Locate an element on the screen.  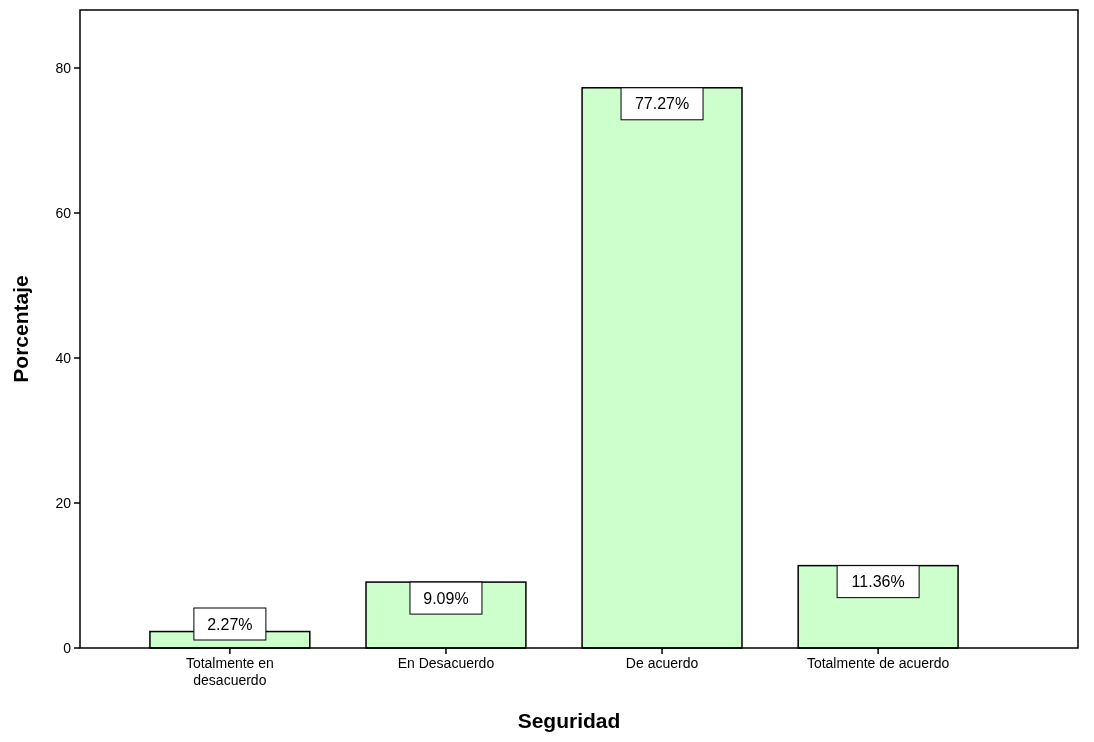
y-tick-label: 60 is located at coordinates (63, 212).